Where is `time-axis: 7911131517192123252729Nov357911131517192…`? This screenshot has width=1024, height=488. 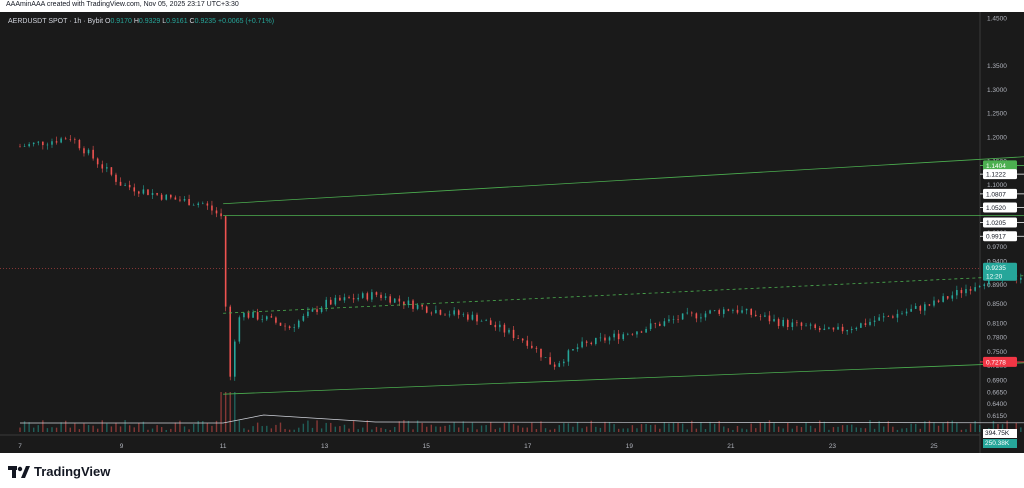 time-axis: 7911131517192123252729Nov357911131517192… is located at coordinates (478, 446).